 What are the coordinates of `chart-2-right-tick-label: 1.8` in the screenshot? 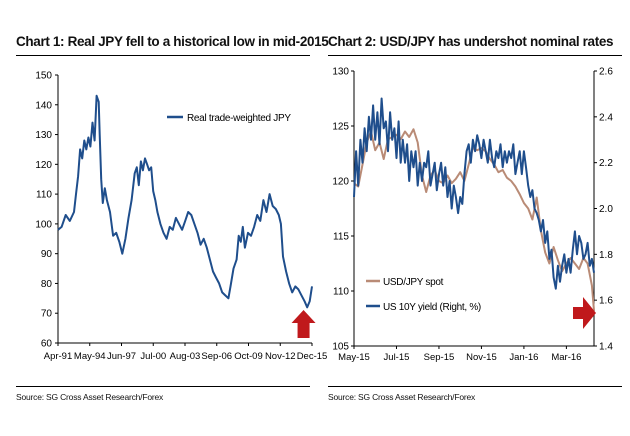 It's located at (606, 255).